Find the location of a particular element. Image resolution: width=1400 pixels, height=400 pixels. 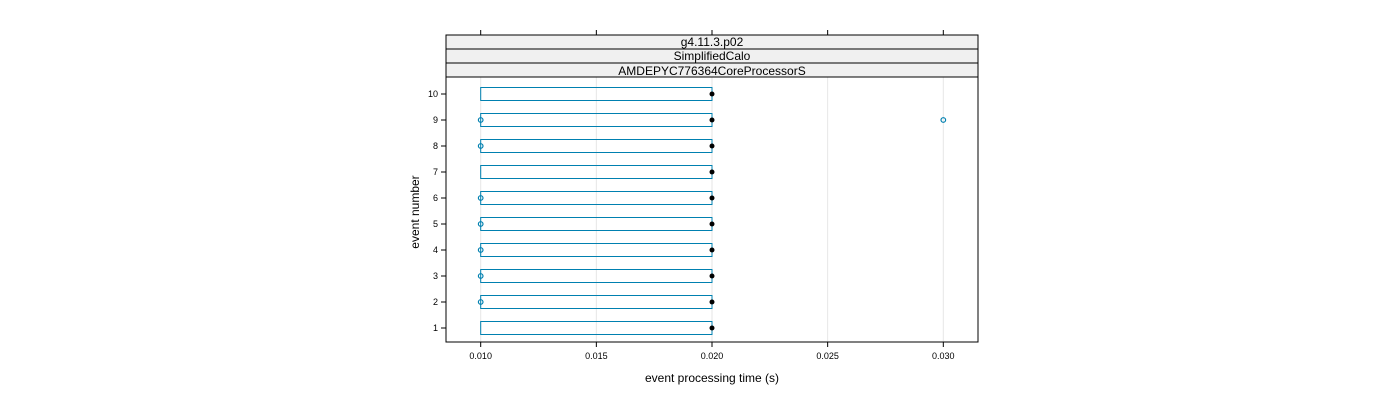

y-tick-label: 1 is located at coordinates (435, 328).